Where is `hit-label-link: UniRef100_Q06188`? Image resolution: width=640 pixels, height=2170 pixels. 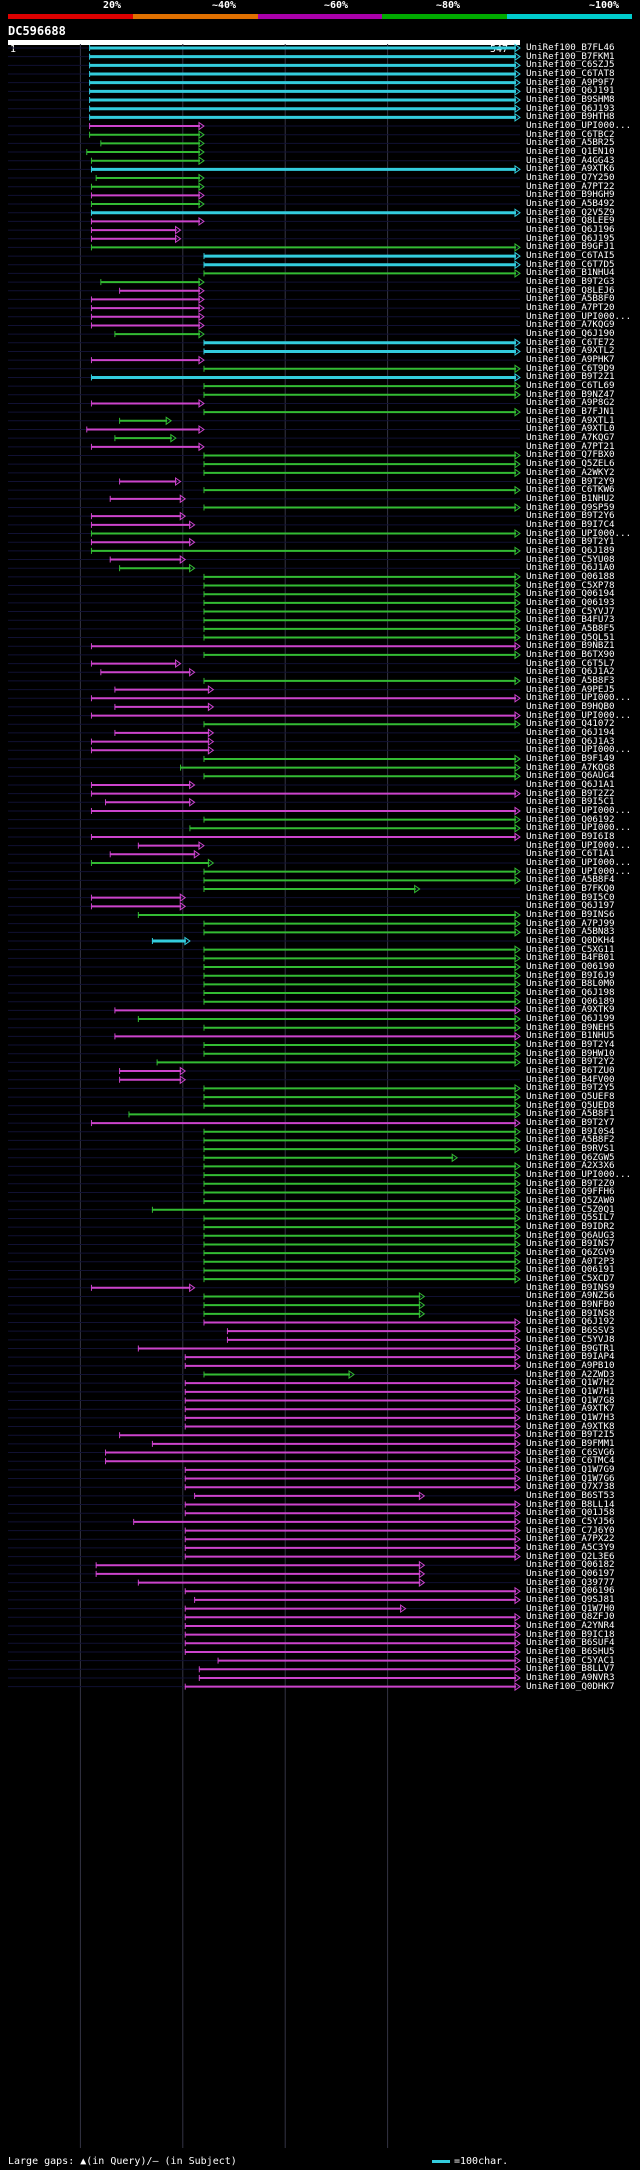
hit-label-link: UniRef100_Q06188 is located at coordinates (570, 576).